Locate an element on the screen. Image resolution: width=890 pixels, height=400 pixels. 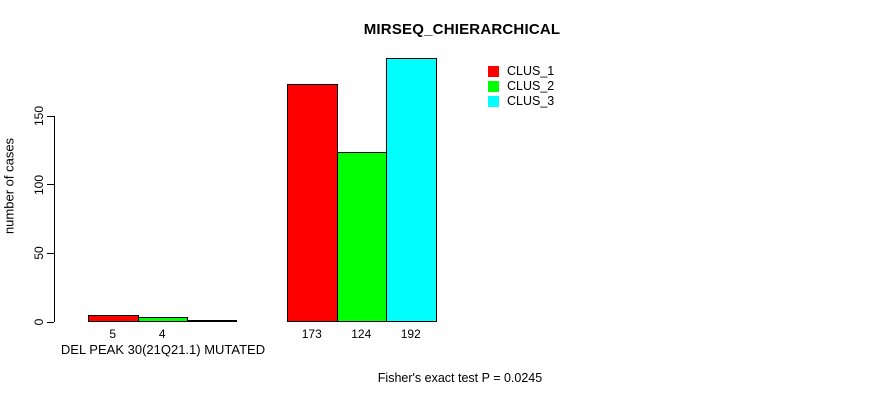
legend-label: CLUS_1 is located at coordinates (531, 71).